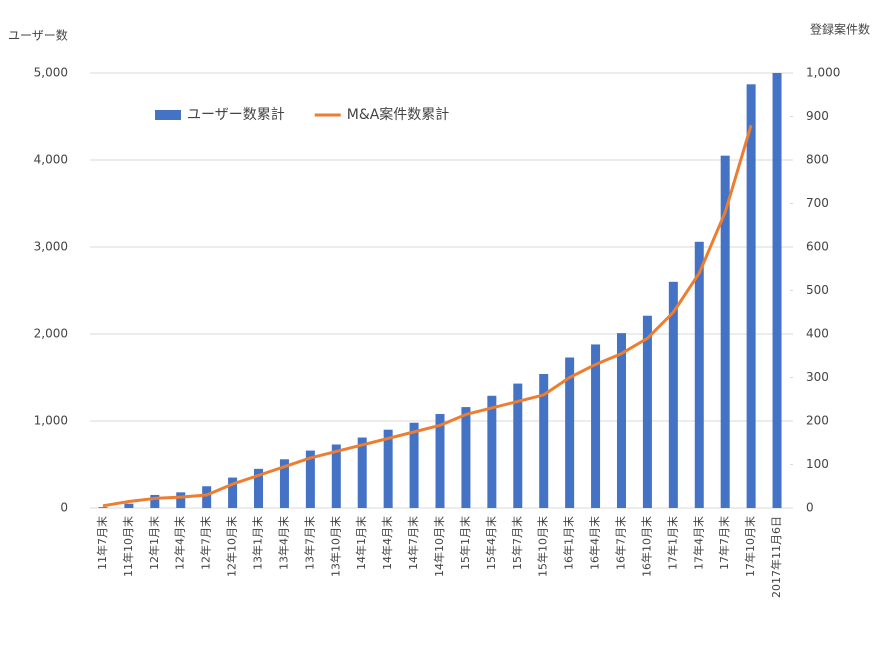 This screenshot has width=876, height=657. Describe the element at coordinates (595, 543) in the screenshot. I see `x-tick-label: 16年4月末` at that location.